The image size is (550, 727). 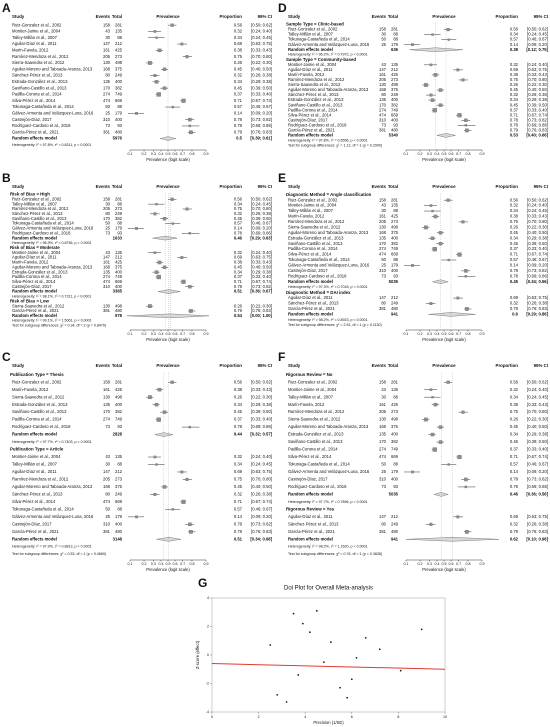 What do you see at coordinates (482, 154) in the screenshot?
I see `x-tick-label: 0.9` at bounding box center [482, 154].